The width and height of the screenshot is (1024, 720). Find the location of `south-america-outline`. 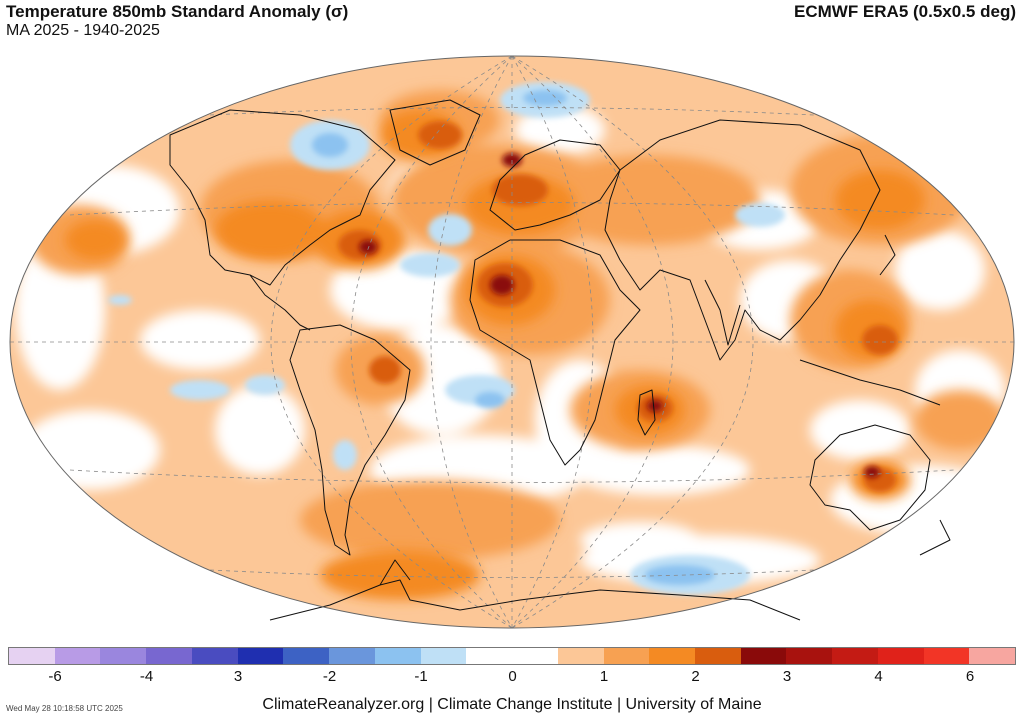

south-america-outline is located at coordinates (350, 440).